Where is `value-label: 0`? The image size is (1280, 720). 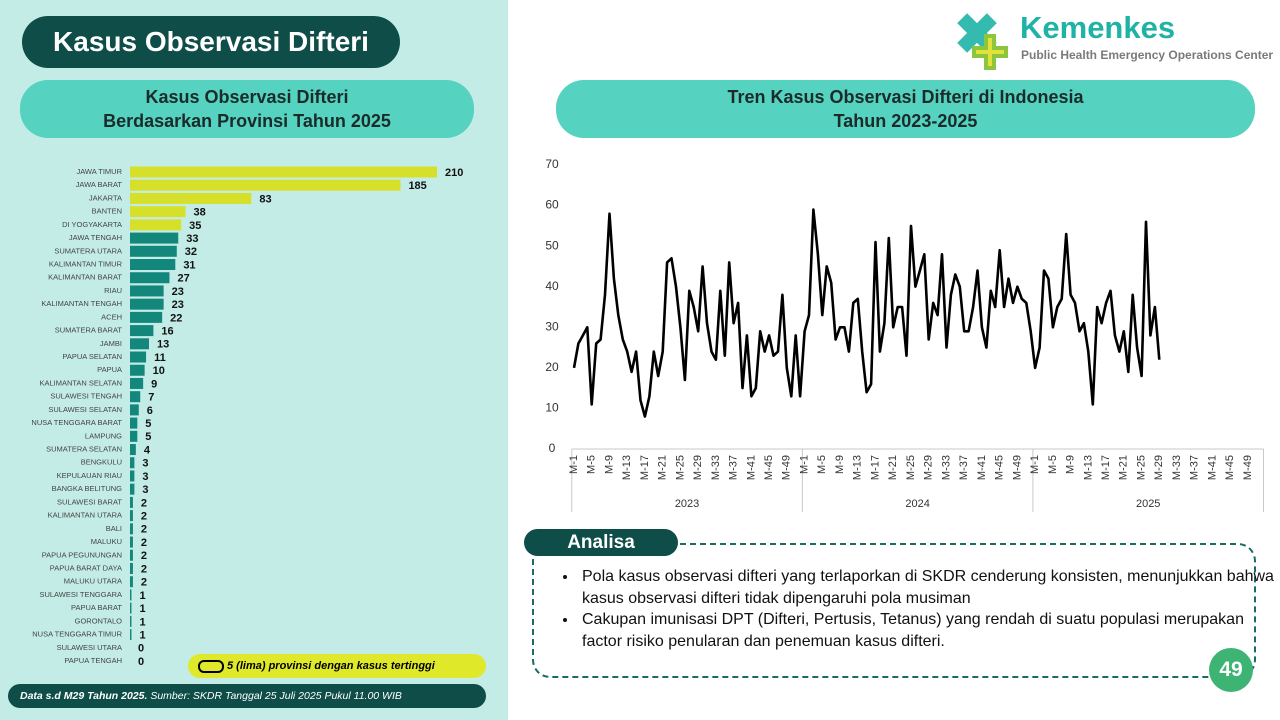
value-label: 0 is located at coordinates (141, 662).